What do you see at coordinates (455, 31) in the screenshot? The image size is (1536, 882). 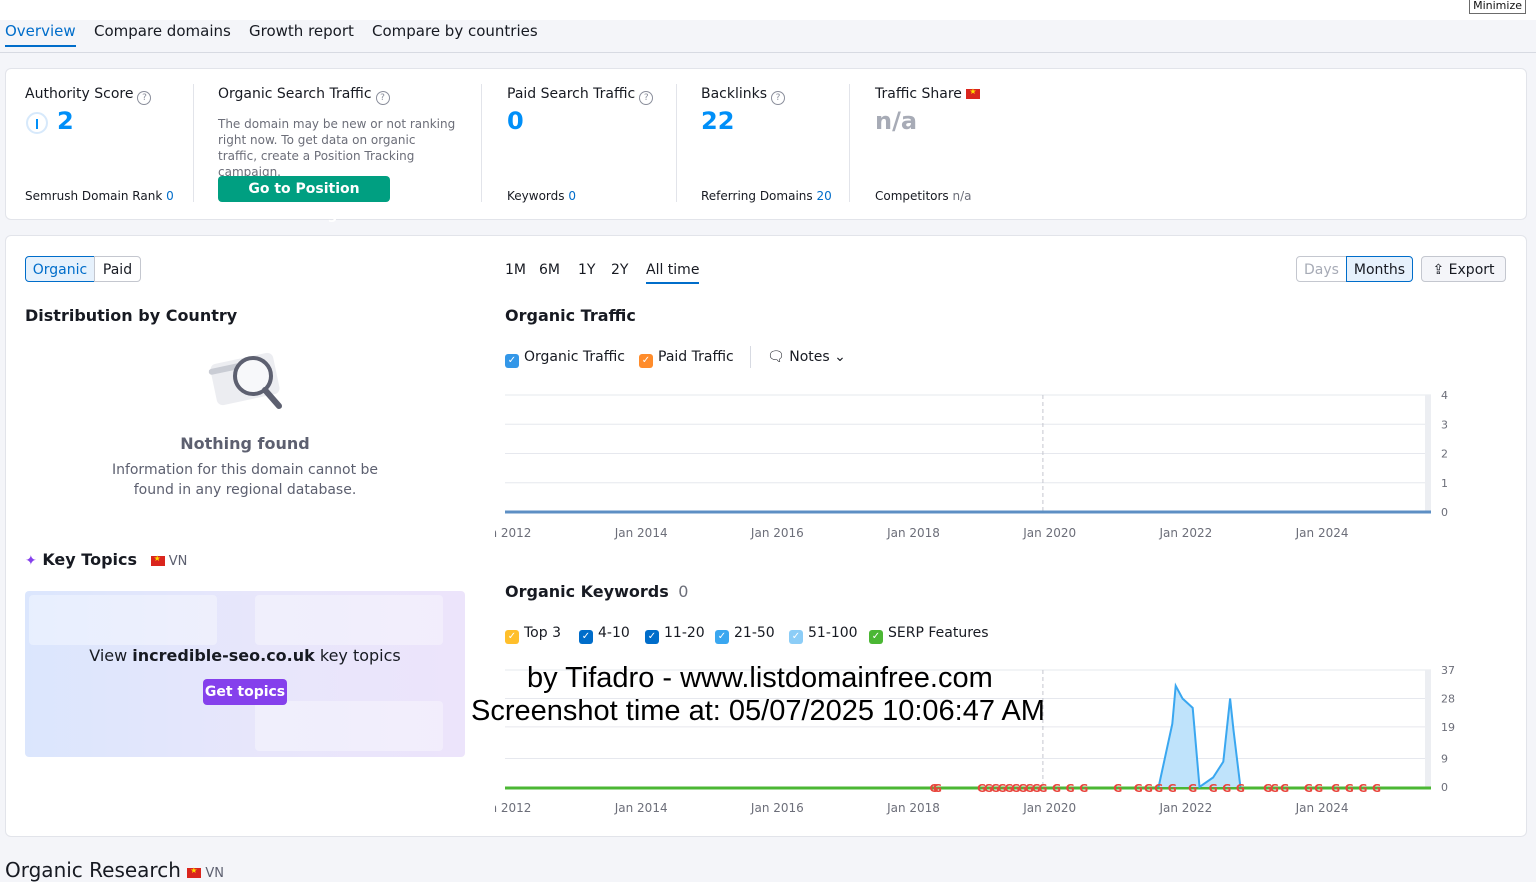 I see `tab-compare-by-countries: Compare by countries` at bounding box center [455, 31].